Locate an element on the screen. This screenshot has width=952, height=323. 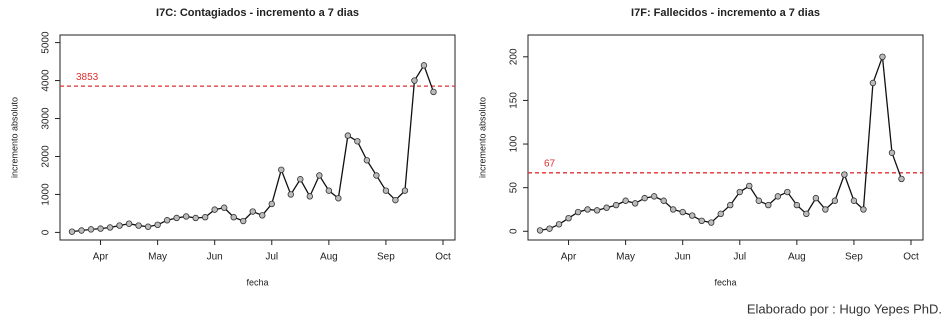
footer: Elaborado por : Hugo Yepes PhD. is located at coordinates (844, 308).